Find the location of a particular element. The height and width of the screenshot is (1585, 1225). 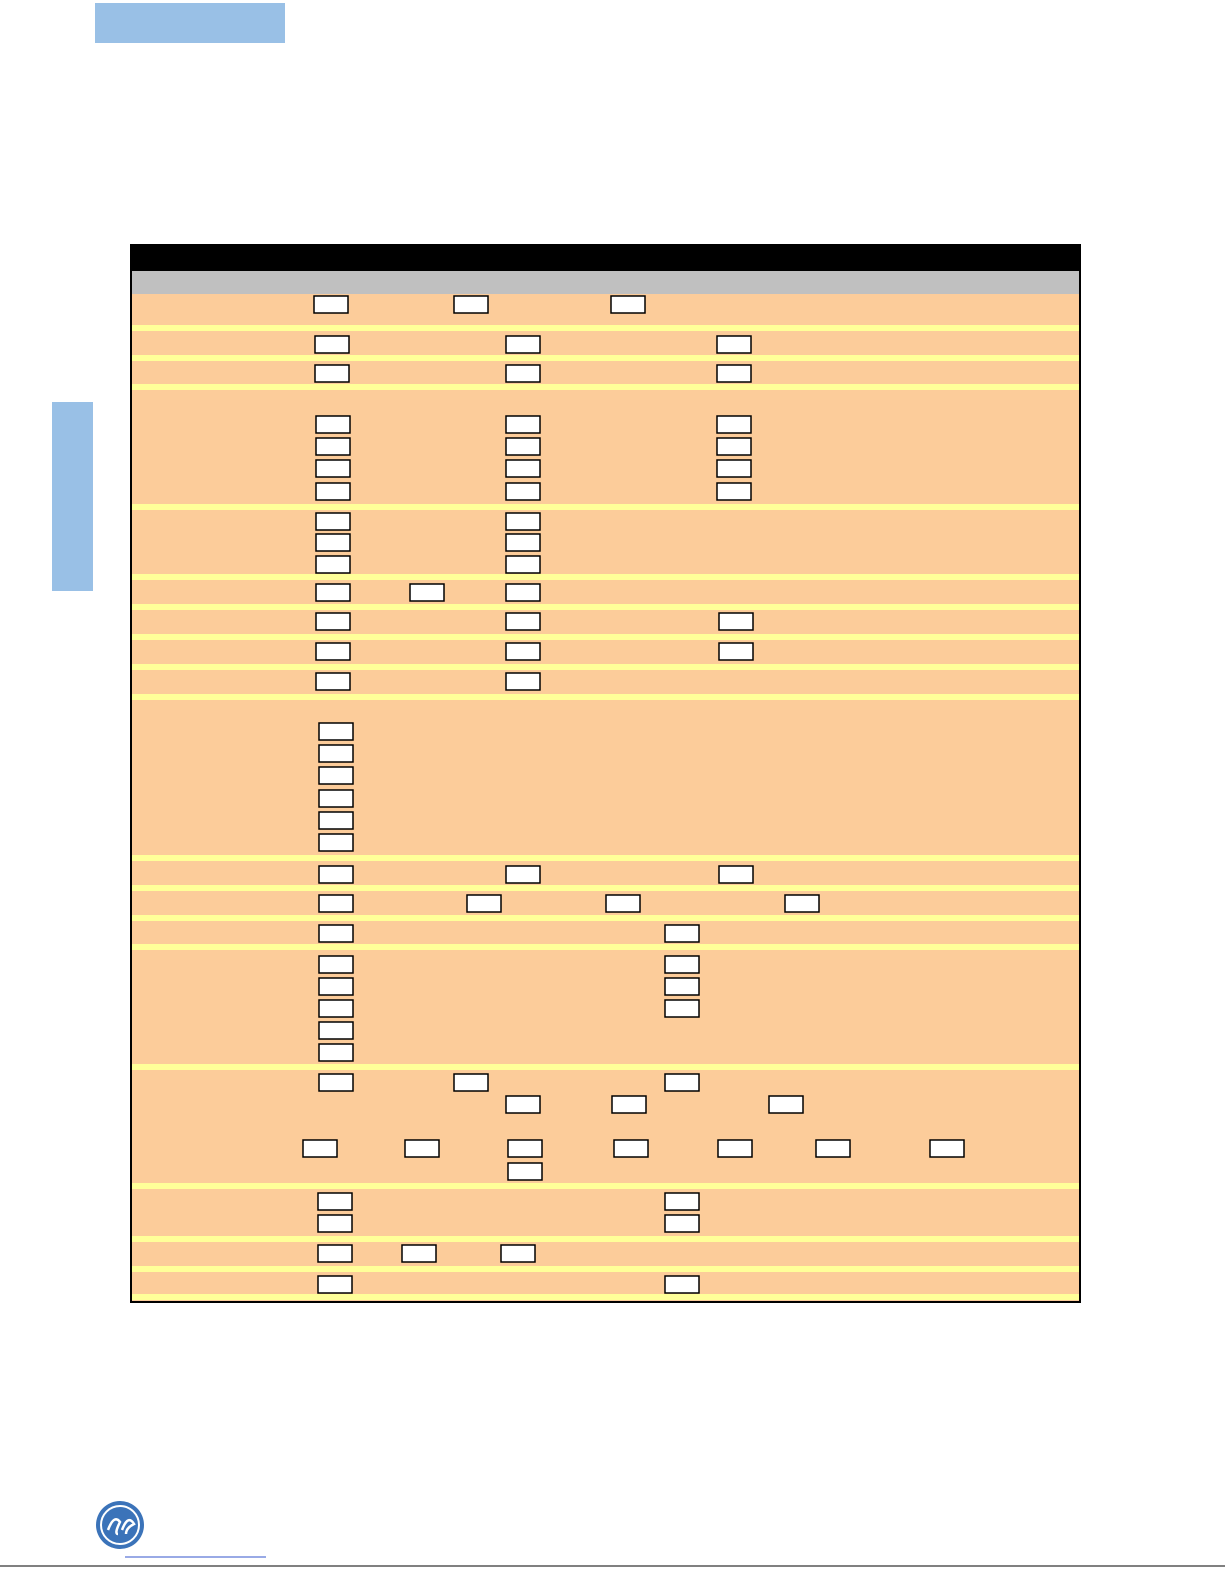

header-tab is located at coordinates (190, 23).